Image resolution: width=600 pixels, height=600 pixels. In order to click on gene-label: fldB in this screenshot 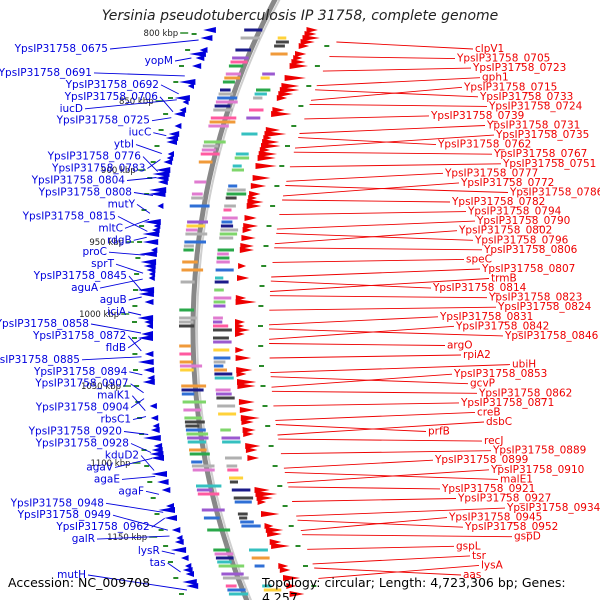, I will do `click(116, 348)`.